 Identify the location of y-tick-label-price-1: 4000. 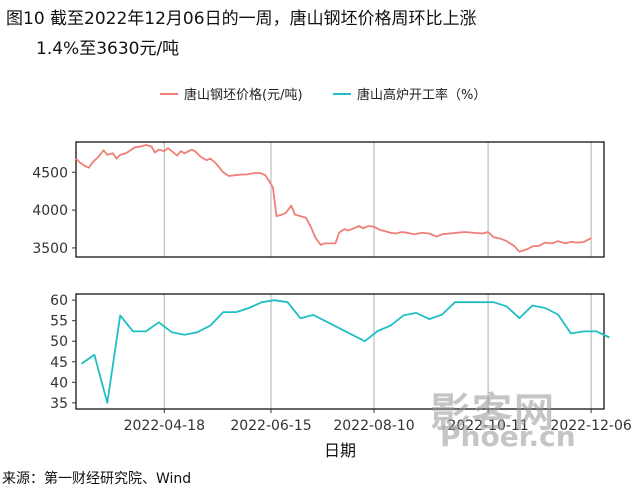
(50, 211).